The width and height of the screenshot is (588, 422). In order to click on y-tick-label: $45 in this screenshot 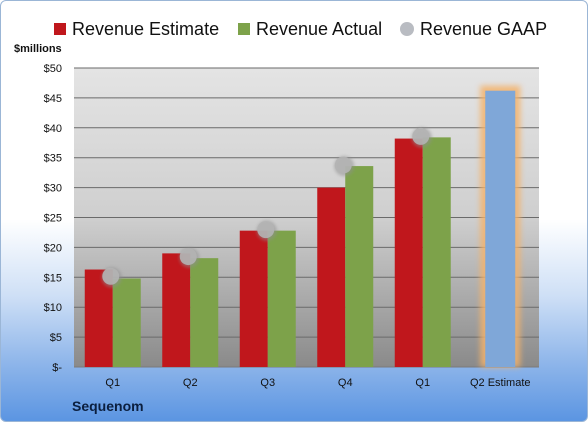, I will do `click(53, 99)`.